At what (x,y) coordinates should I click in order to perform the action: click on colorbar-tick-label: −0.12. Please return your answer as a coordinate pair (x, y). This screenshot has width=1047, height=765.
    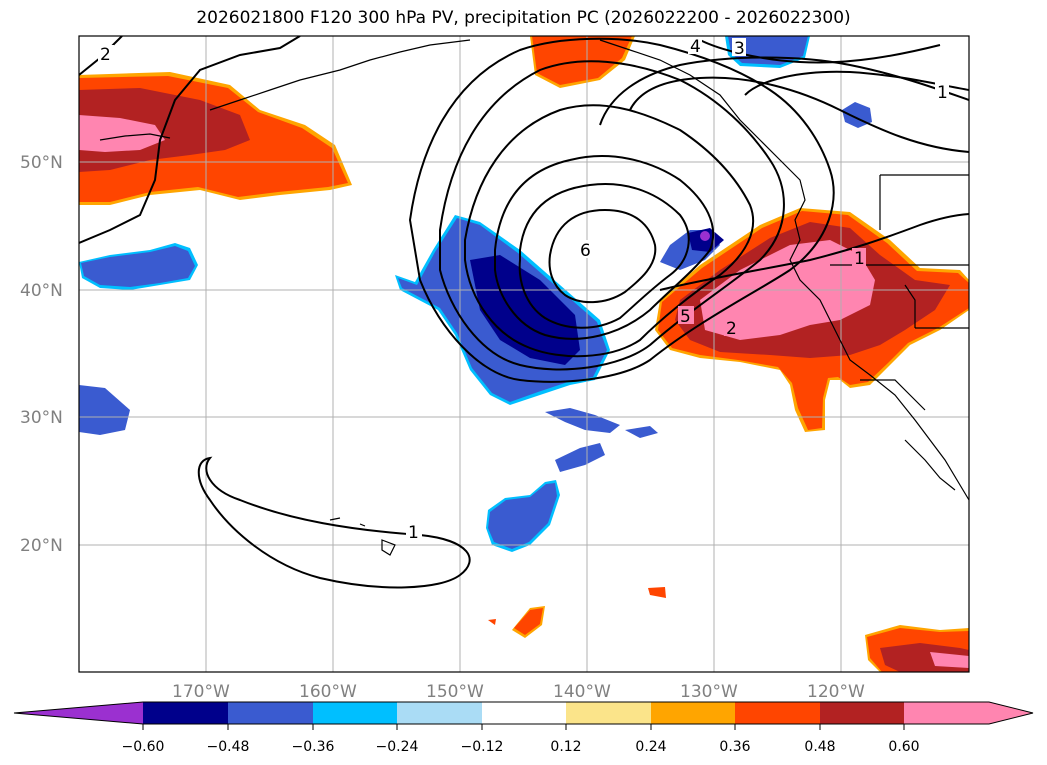
    Looking at the image, I should click on (482, 747).